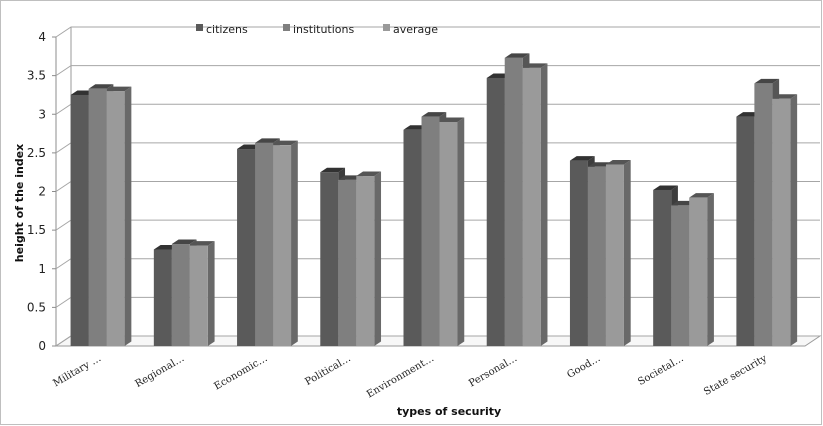  Describe the element at coordinates (36, 307) in the screenshot. I see `y-tick-label: 0.5` at that location.